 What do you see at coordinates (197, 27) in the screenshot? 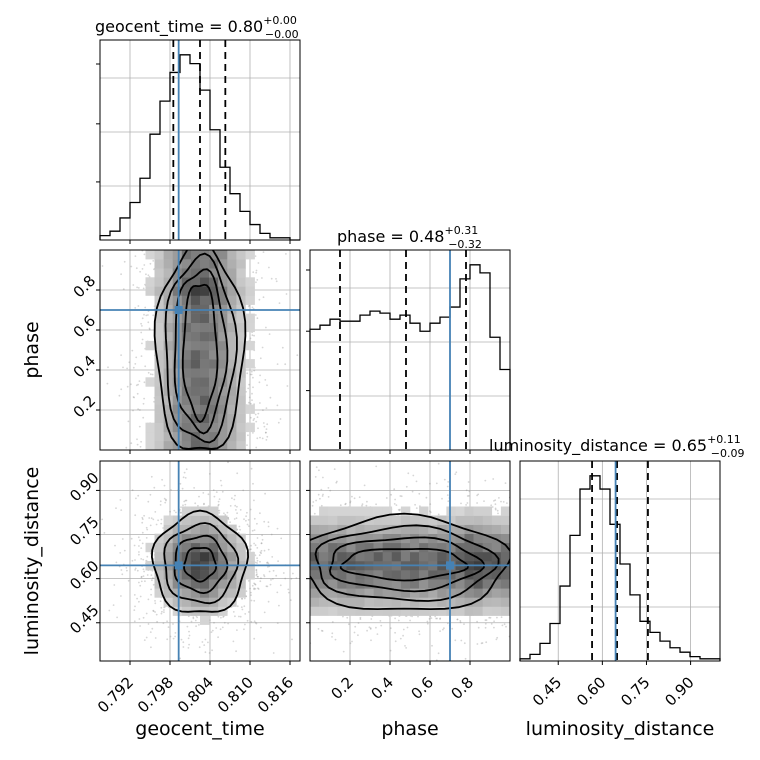
I see `title-geocent-time: geocent_time = 0.80+0.00 −0.00` at bounding box center [197, 27].